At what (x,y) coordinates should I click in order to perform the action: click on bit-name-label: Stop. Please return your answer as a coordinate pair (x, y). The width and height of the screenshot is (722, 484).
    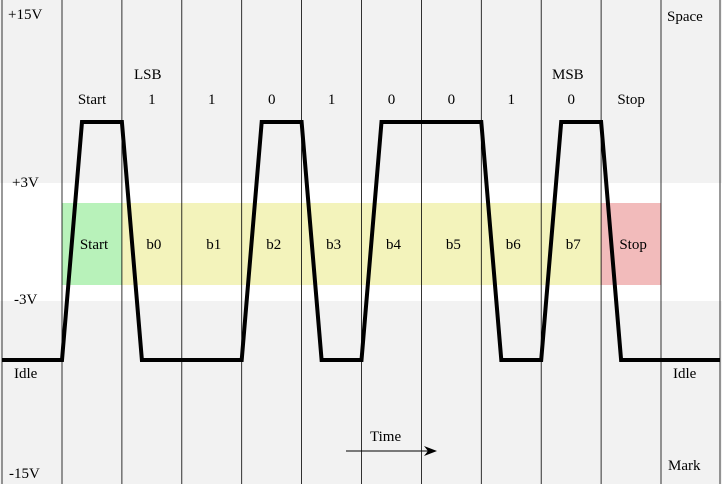
    Looking at the image, I should click on (633, 245).